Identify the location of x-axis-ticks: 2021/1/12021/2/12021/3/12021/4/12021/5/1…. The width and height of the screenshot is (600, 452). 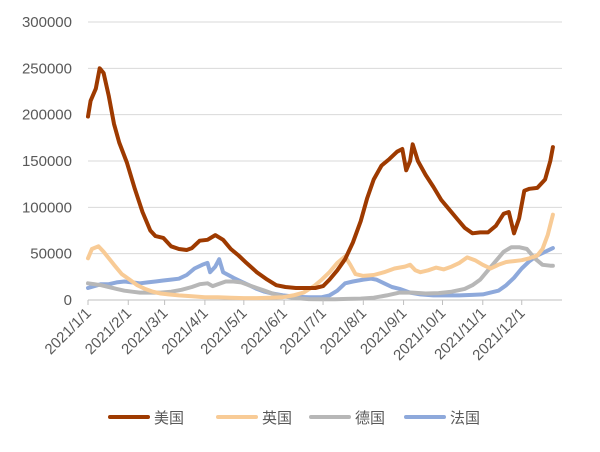
(285, 332).